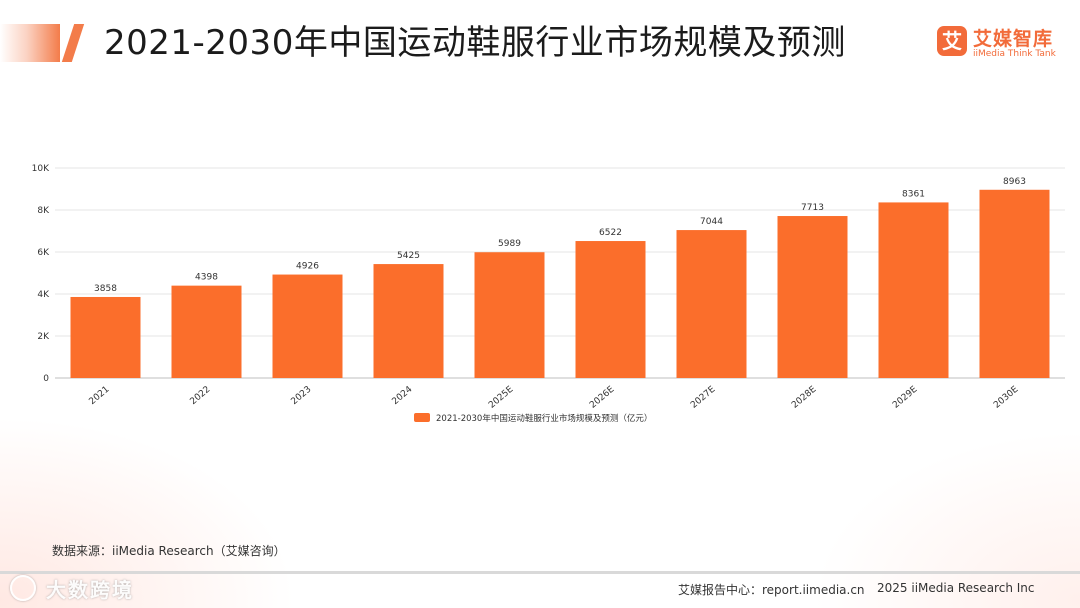 The image size is (1080, 608). I want to click on y-tick-label: 6K, so click(43, 253).